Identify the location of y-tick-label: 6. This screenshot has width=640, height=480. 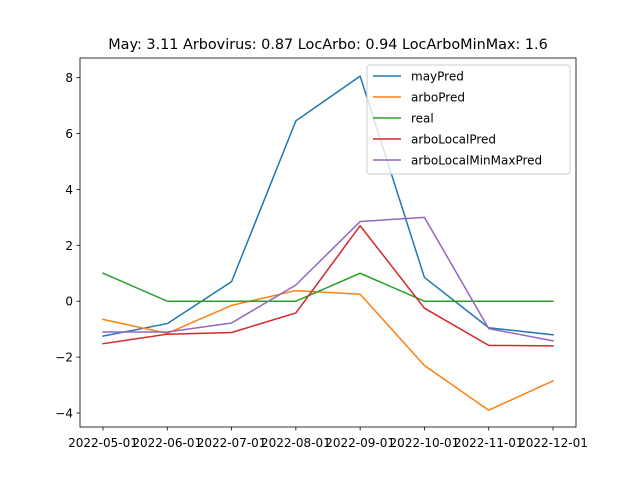
(69, 134).